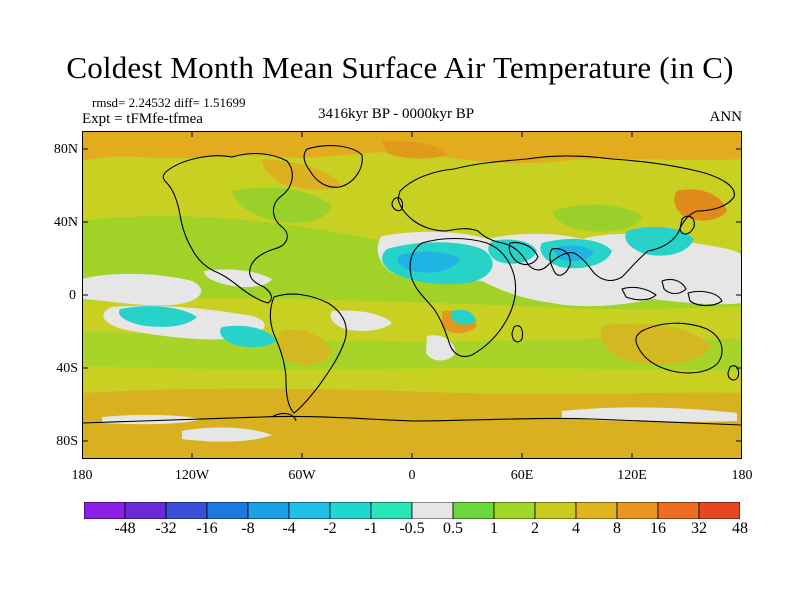 The image size is (800, 600). I want to click on lon-label-180e: 180, so click(742, 475).